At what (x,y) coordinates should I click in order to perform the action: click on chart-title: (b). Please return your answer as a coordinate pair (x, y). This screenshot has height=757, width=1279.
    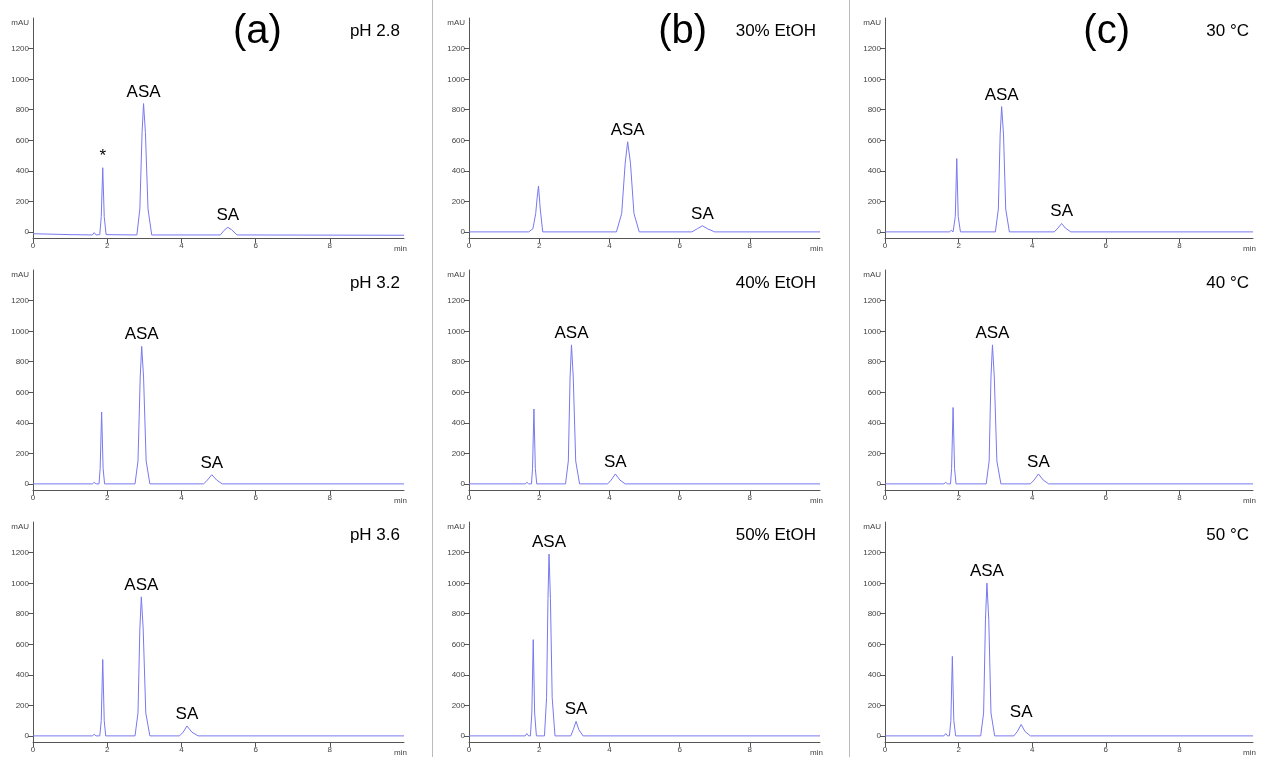
    Looking at the image, I should click on (683, 29).